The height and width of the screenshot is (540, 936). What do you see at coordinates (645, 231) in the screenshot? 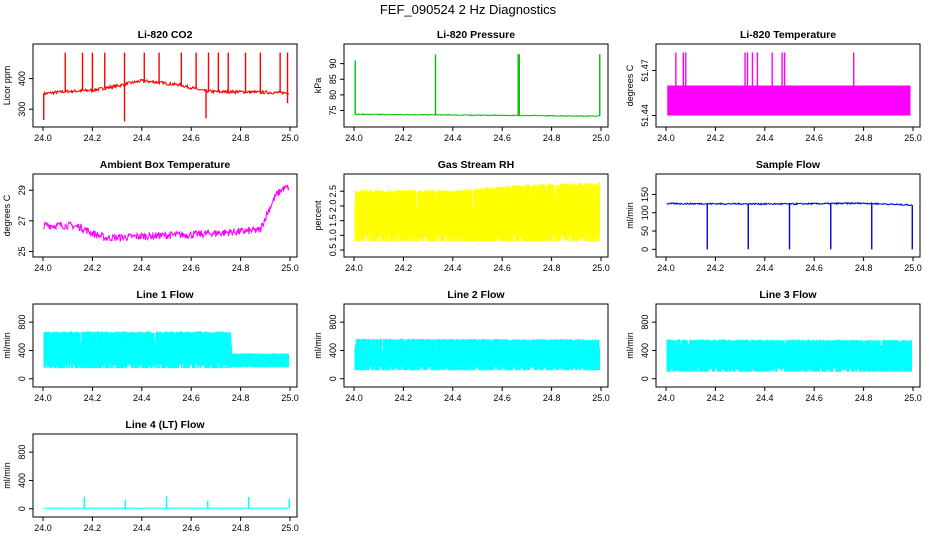
I see `y-tick-label: 50` at bounding box center [645, 231].